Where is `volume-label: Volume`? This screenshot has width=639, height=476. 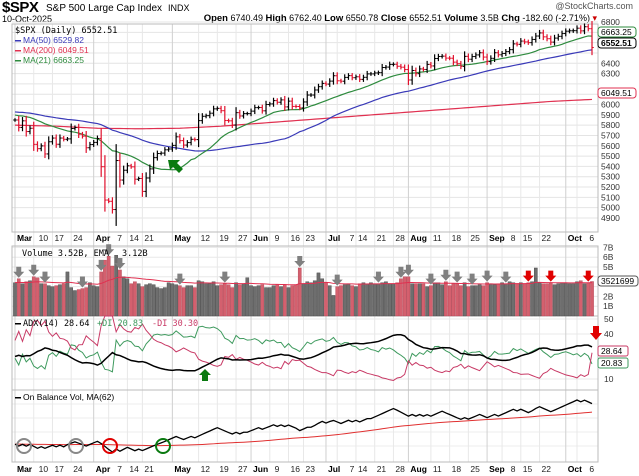
volume-label: Volume is located at coordinates (461, 18).